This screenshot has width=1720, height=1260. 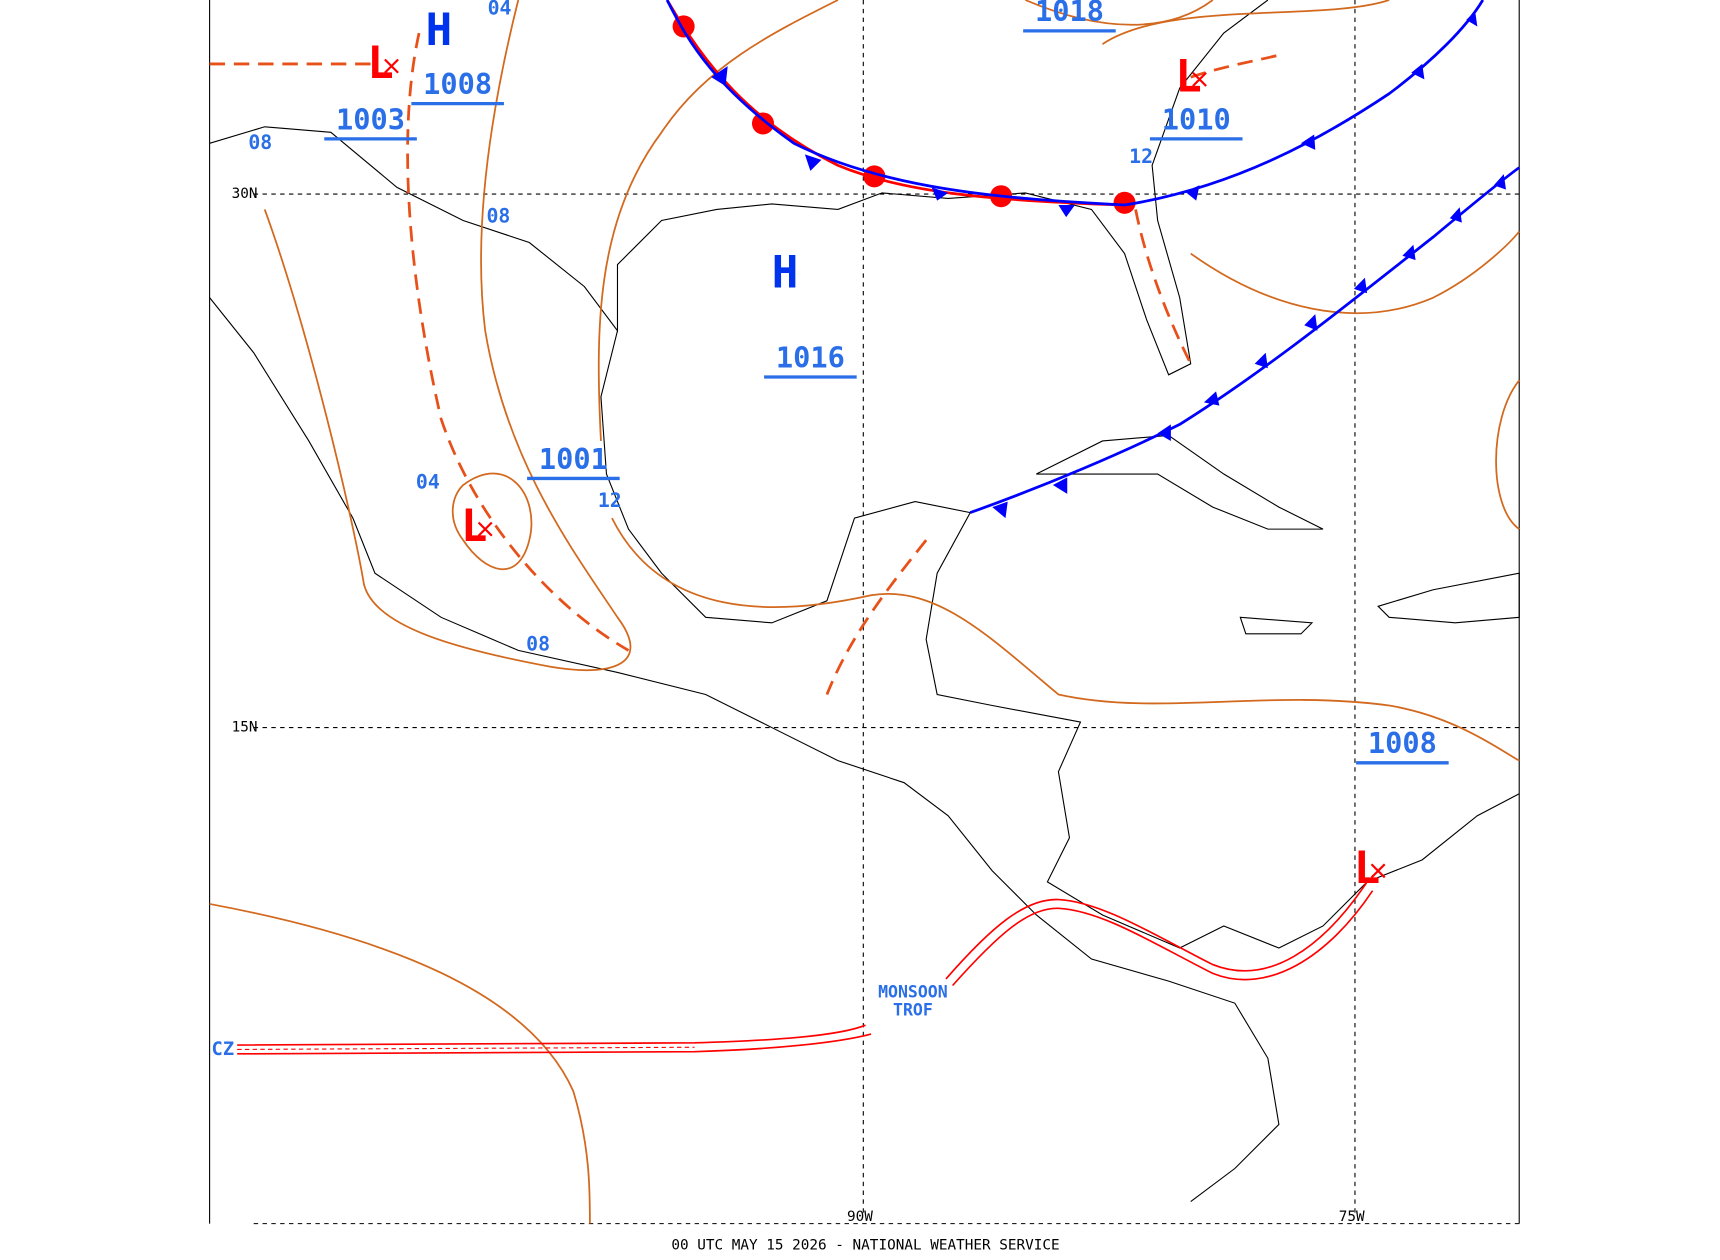 What do you see at coordinates (245, 194) in the screenshot?
I see `grid-label: 30N` at bounding box center [245, 194].